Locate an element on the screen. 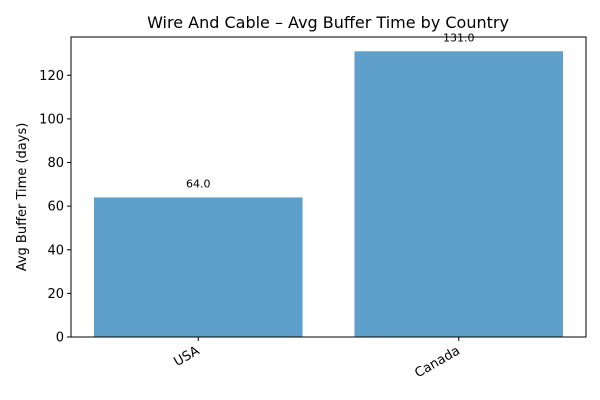  y-tick-label: 20 is located at coordinates (55, 294).